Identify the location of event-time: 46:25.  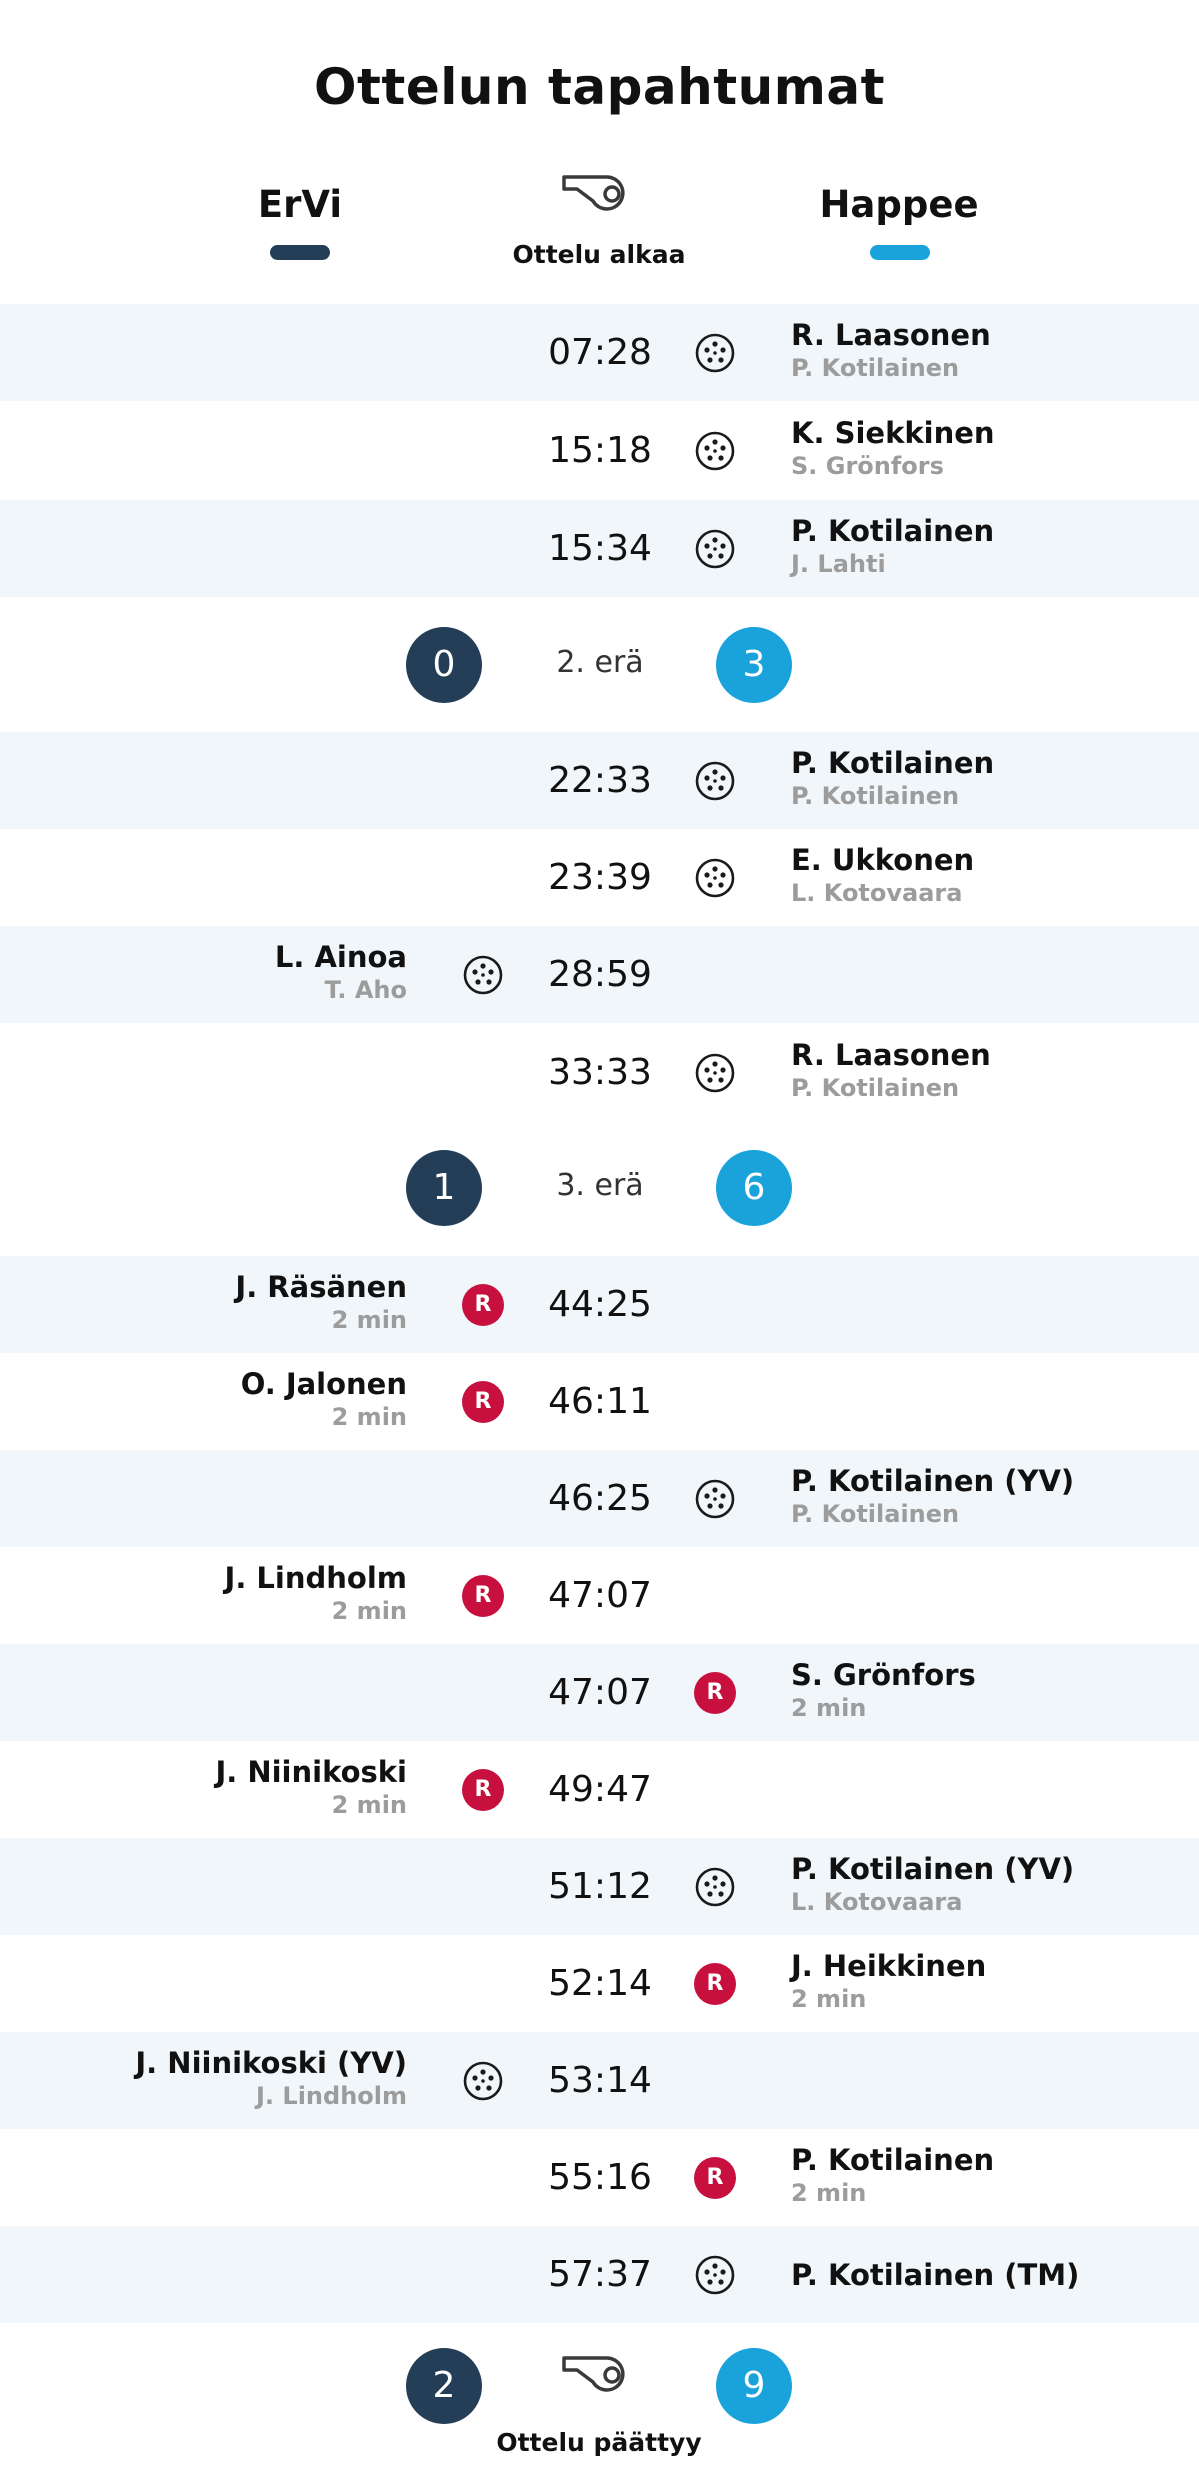
(600, 1498).